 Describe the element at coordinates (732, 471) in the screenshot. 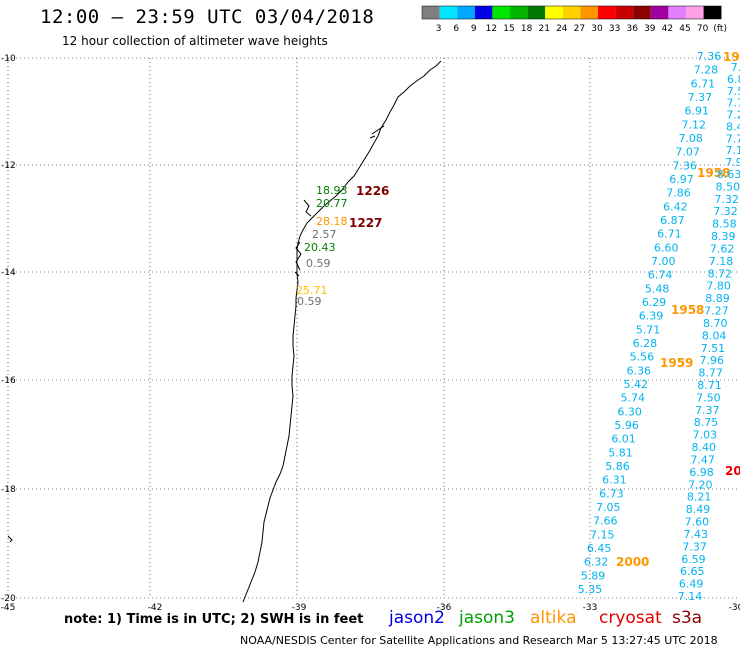

I see `pass-time-label: 20` at that location.